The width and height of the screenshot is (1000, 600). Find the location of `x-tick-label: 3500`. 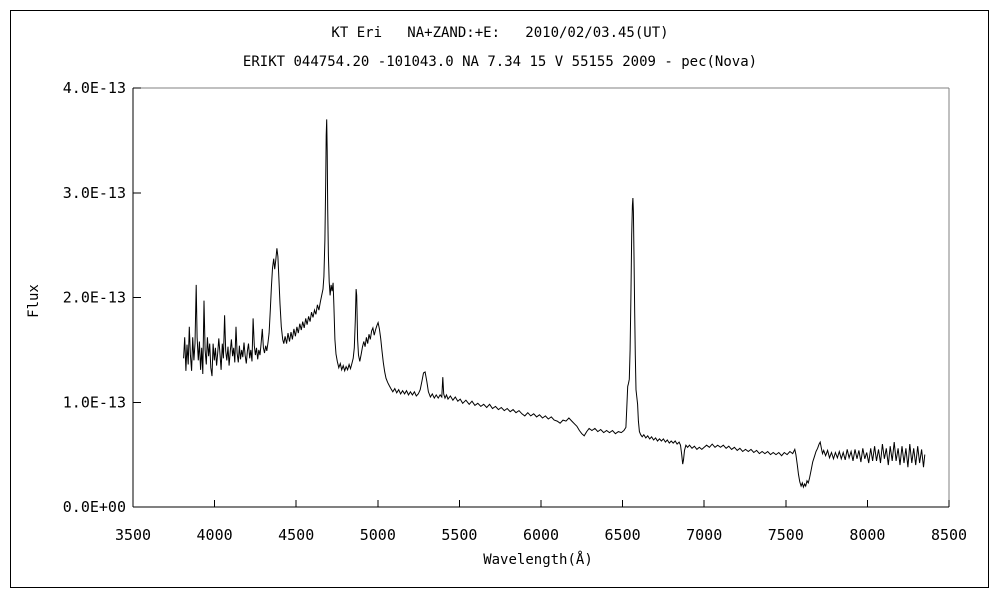

x-tick-label: 3500 is located at coordinates (133, 535).